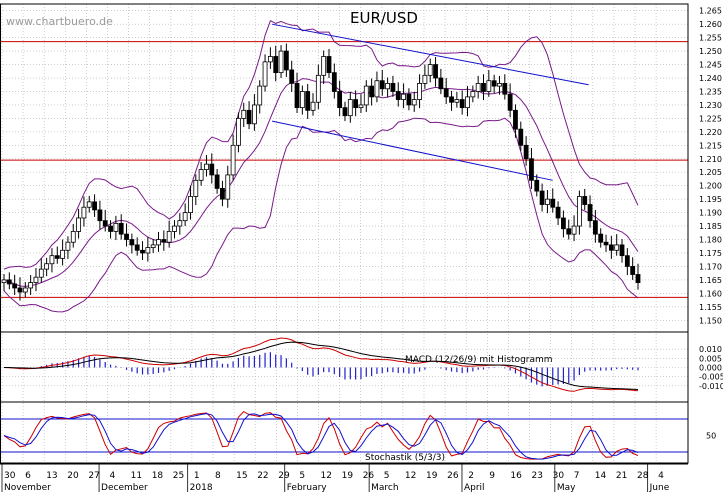  What do you see at coordinates (661, 476) in the screenshot?
I see `x-day-tick-label: 4` at bounding box center [661, 476].